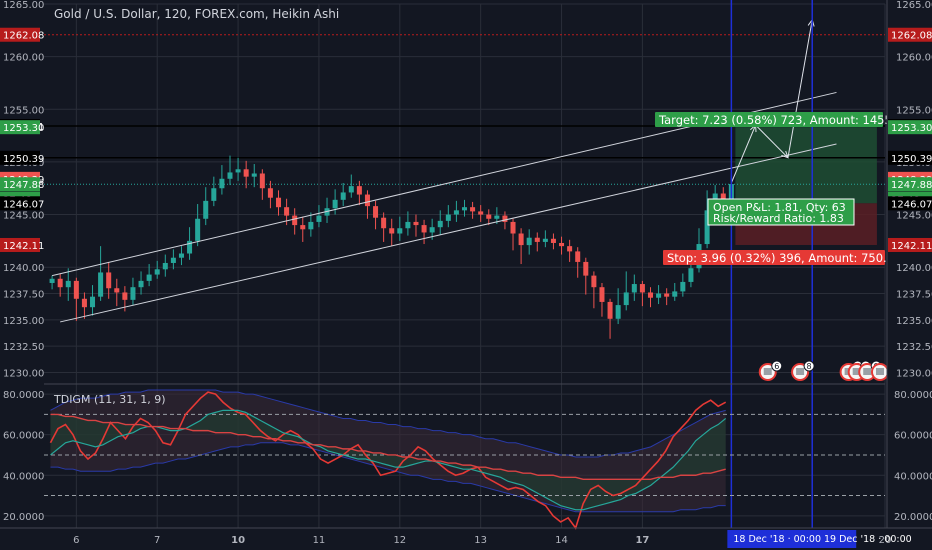 Image resolution: width=932 pixels, height=550 pixels. I want to click on price-label: 1242.11, so click(910, 244).